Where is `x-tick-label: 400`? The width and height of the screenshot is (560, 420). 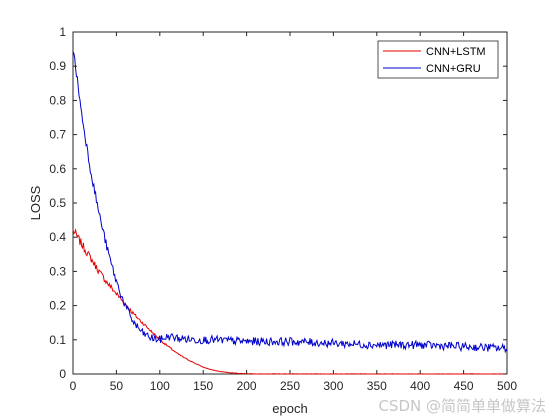
x-tick-label: 400 is located at coordinates (420, 386).